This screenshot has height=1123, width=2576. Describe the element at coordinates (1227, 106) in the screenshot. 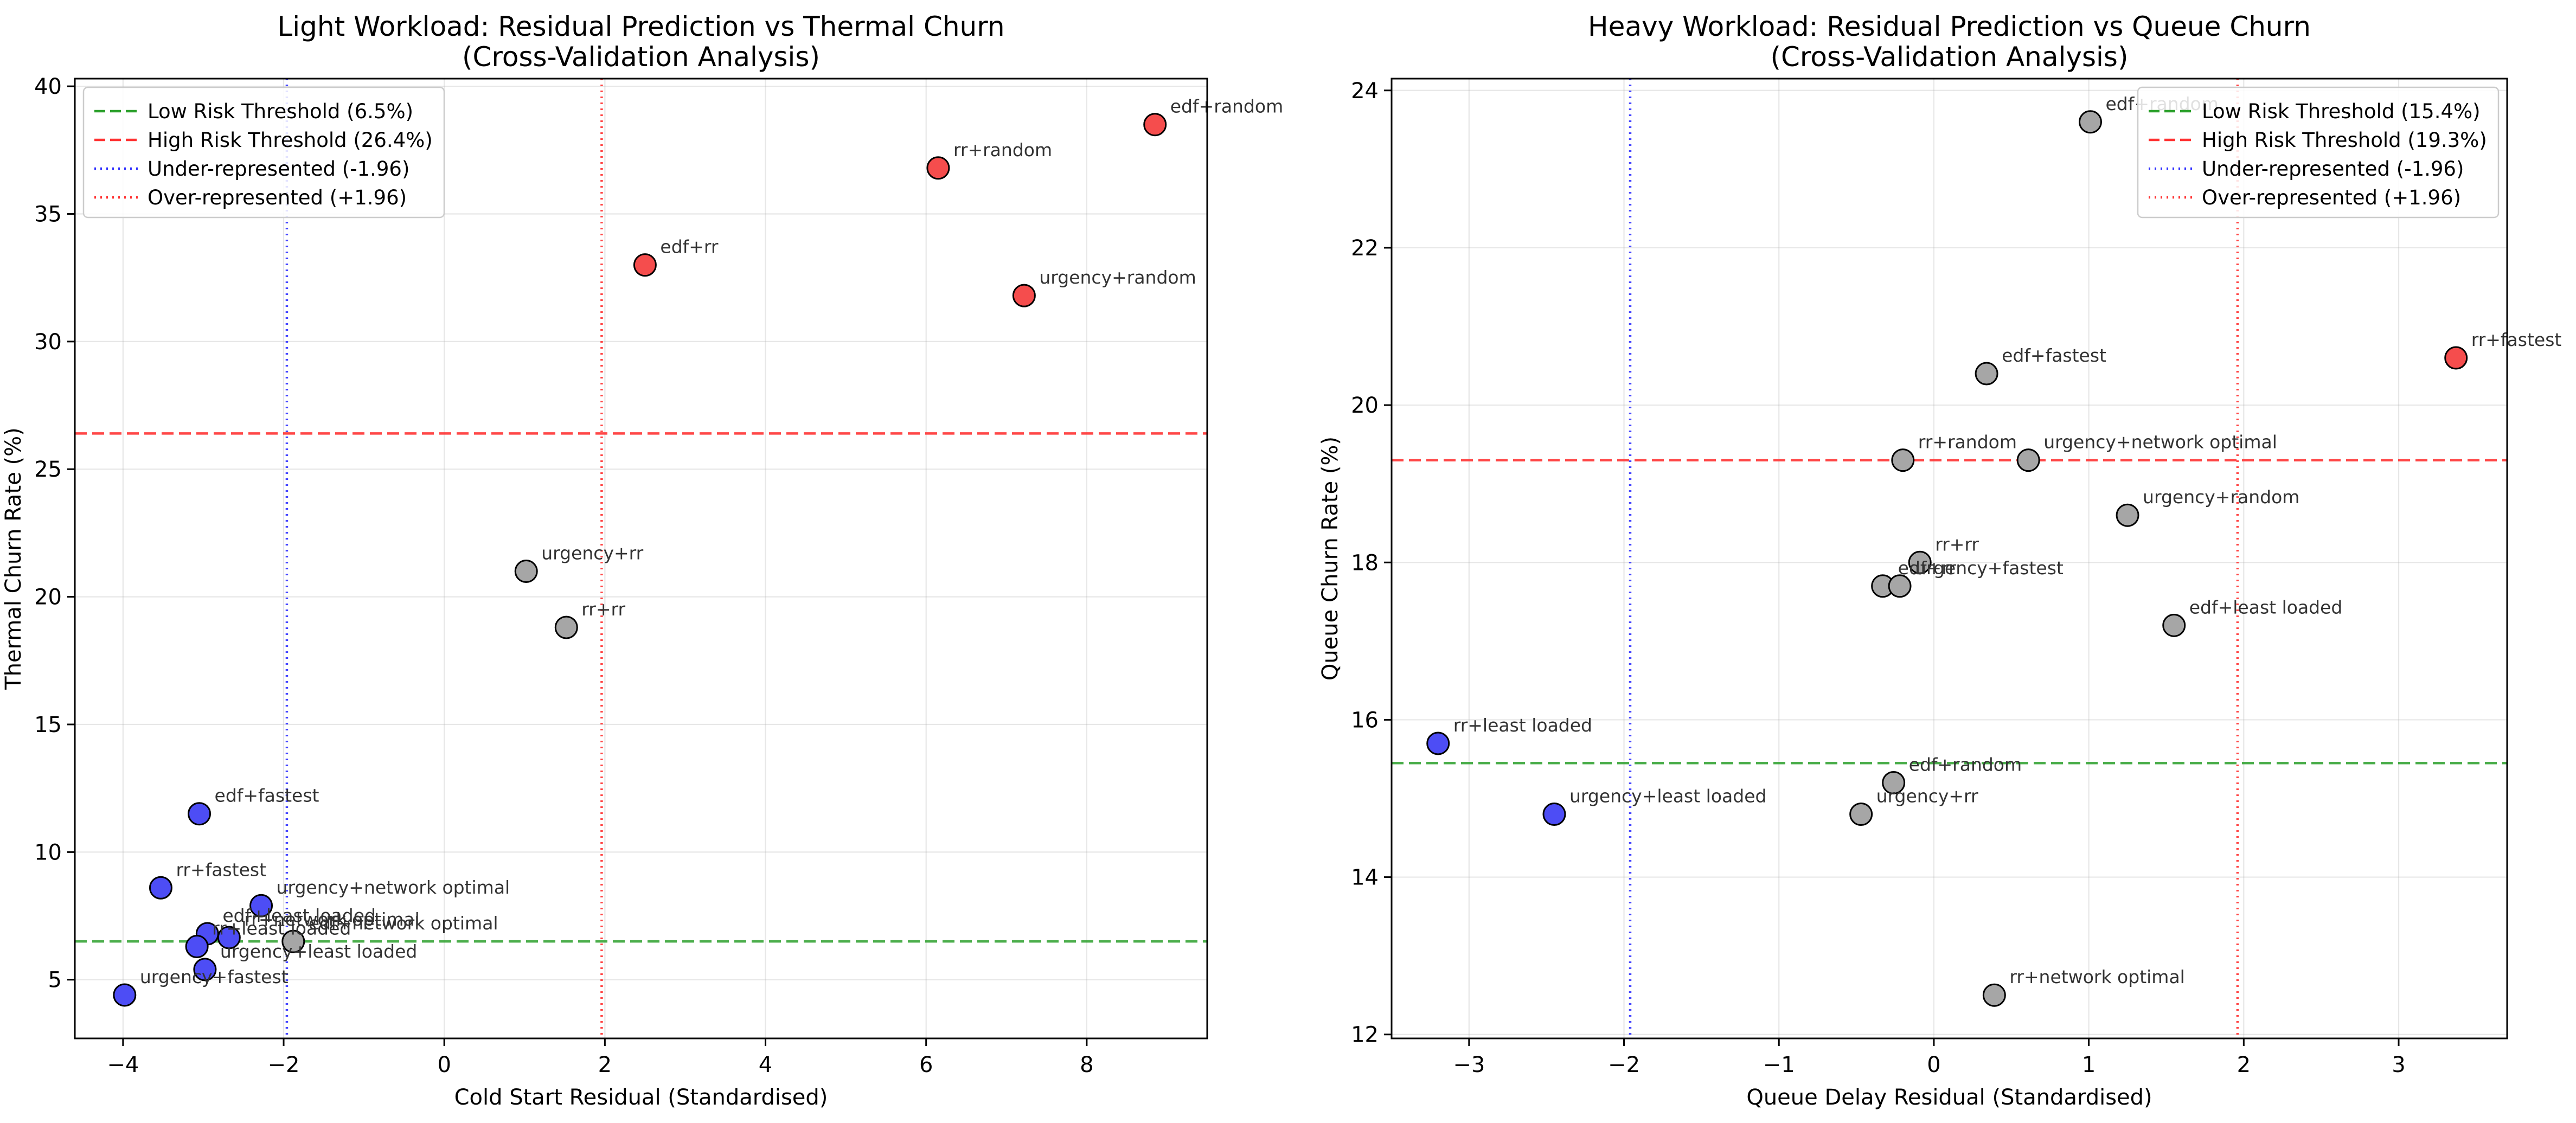

I see `light-point-label: edf+random` at that location.